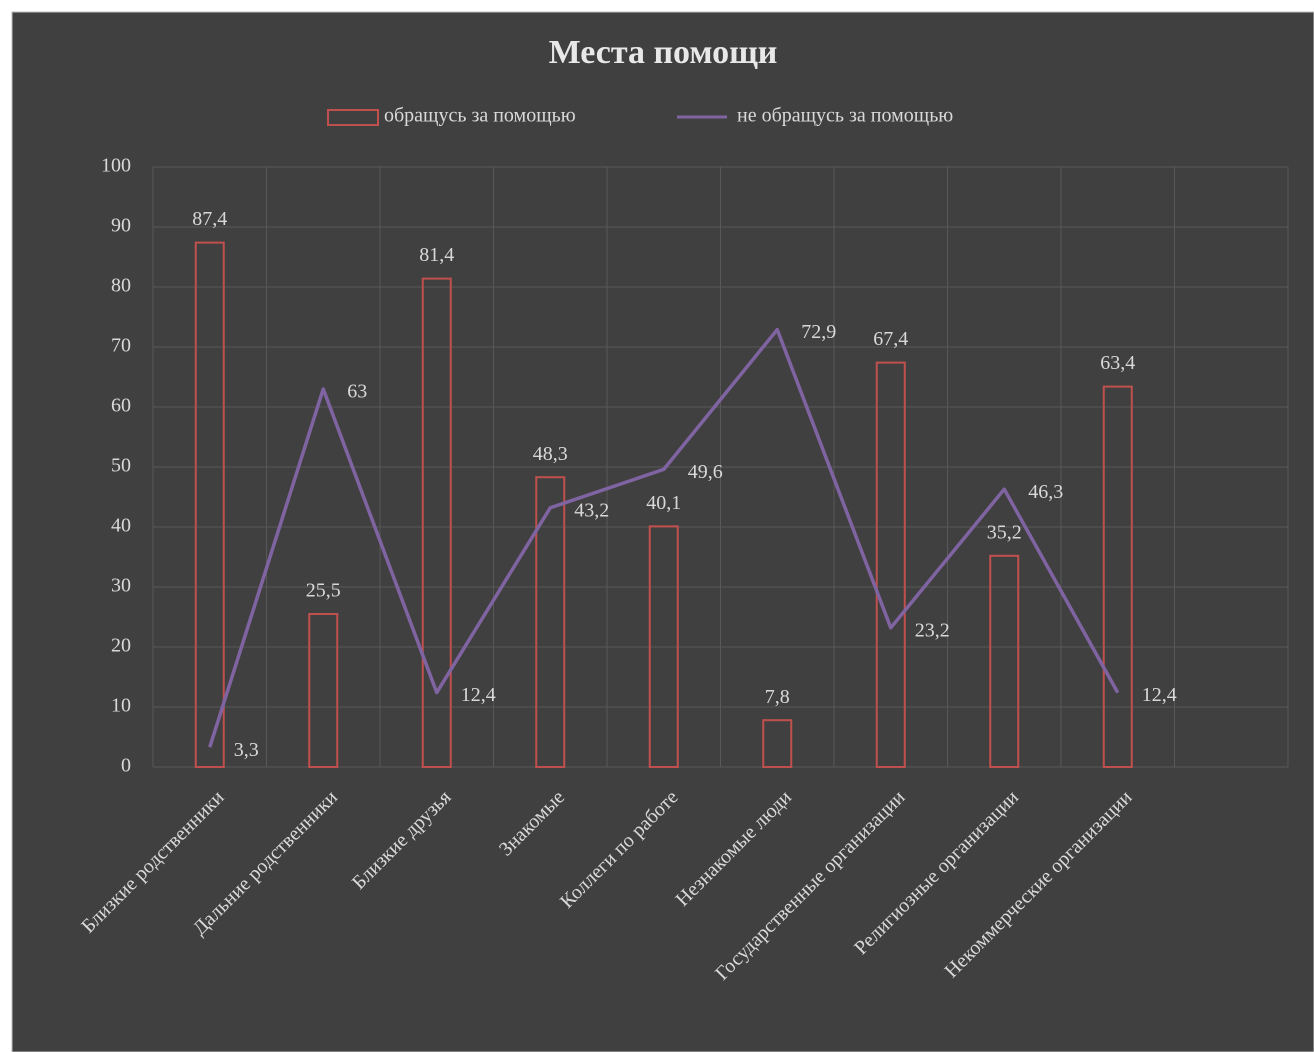 This screenshot has width=1314, height=1052. I want to click on y-tick-label: 20, so click(121, 646).